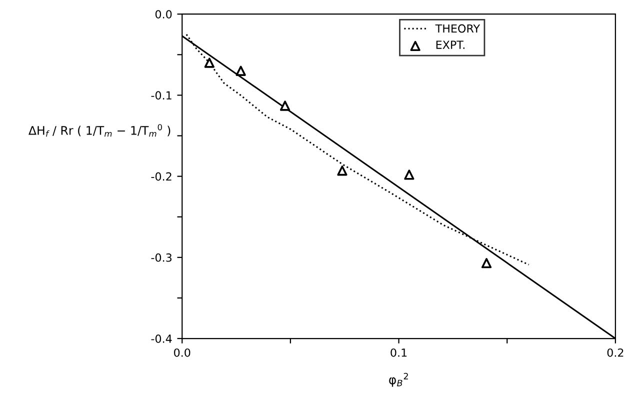 The height and width of the screenshot is (403, 628). Describe the element at coordinates (615, 352) in the screenshot. I see `x-tick-label: 0.2` at that location.